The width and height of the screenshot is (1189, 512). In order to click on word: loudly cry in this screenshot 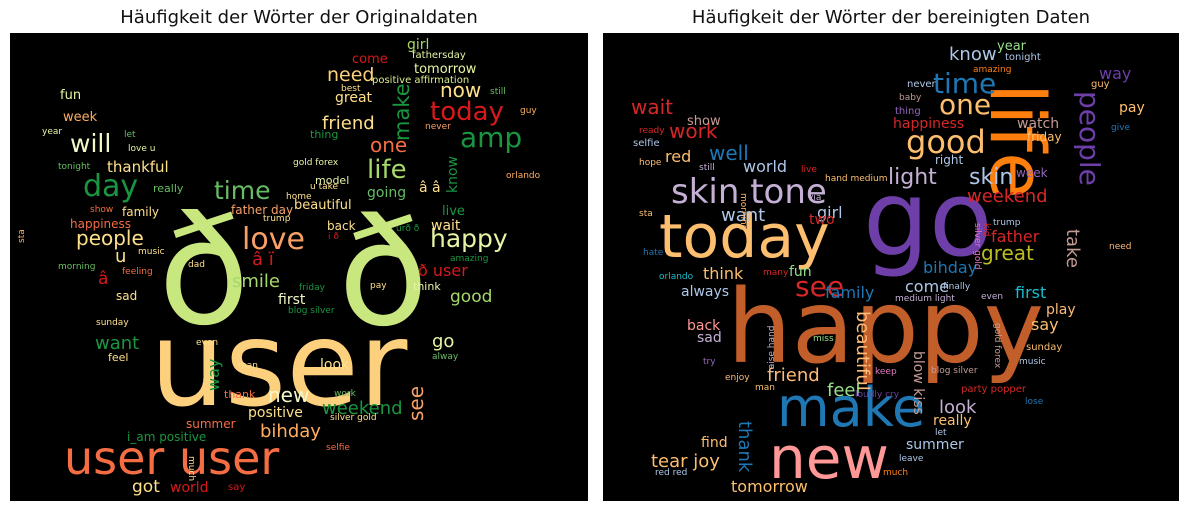, I will do `click(877, 395)`.